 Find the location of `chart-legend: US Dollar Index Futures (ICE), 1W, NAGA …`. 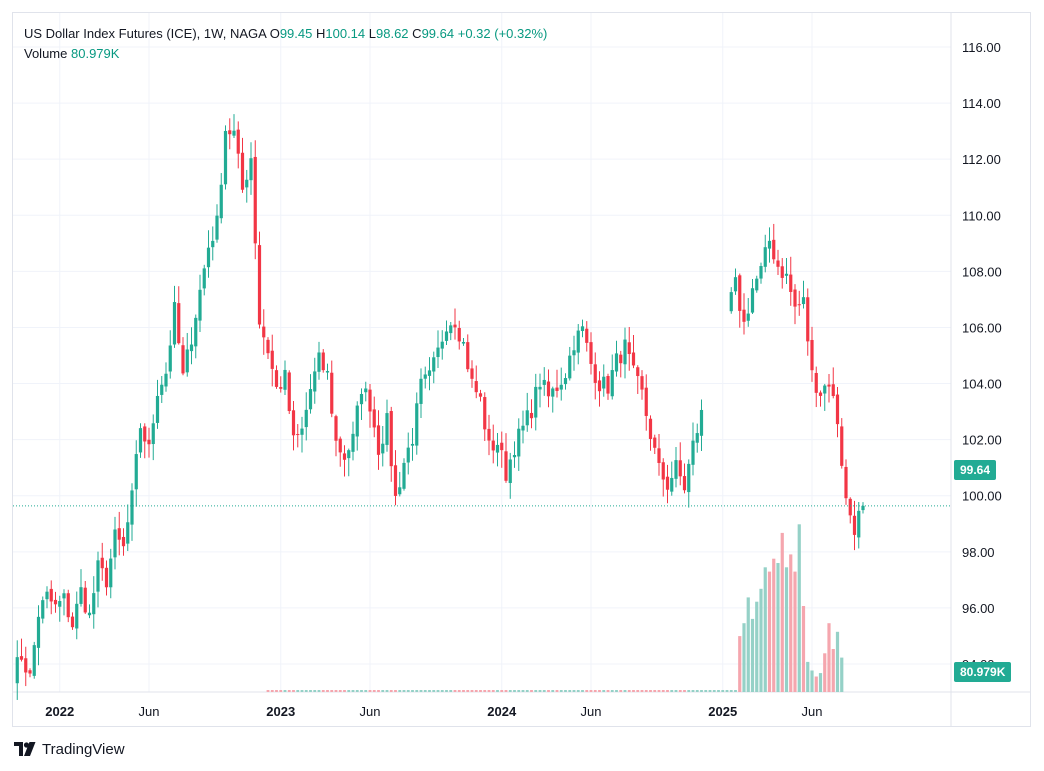

chart-legend: US Dollar Index Futures (ICE), 1W, NAGA … is located at coordinates (285, 44).